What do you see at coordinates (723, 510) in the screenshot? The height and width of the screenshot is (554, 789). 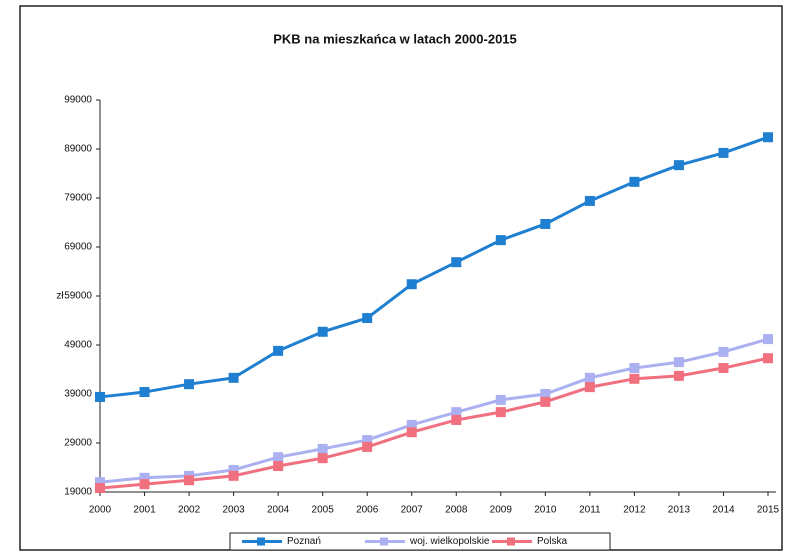 I see `x-tick-label: 2014` at bounding box center [723, 510].